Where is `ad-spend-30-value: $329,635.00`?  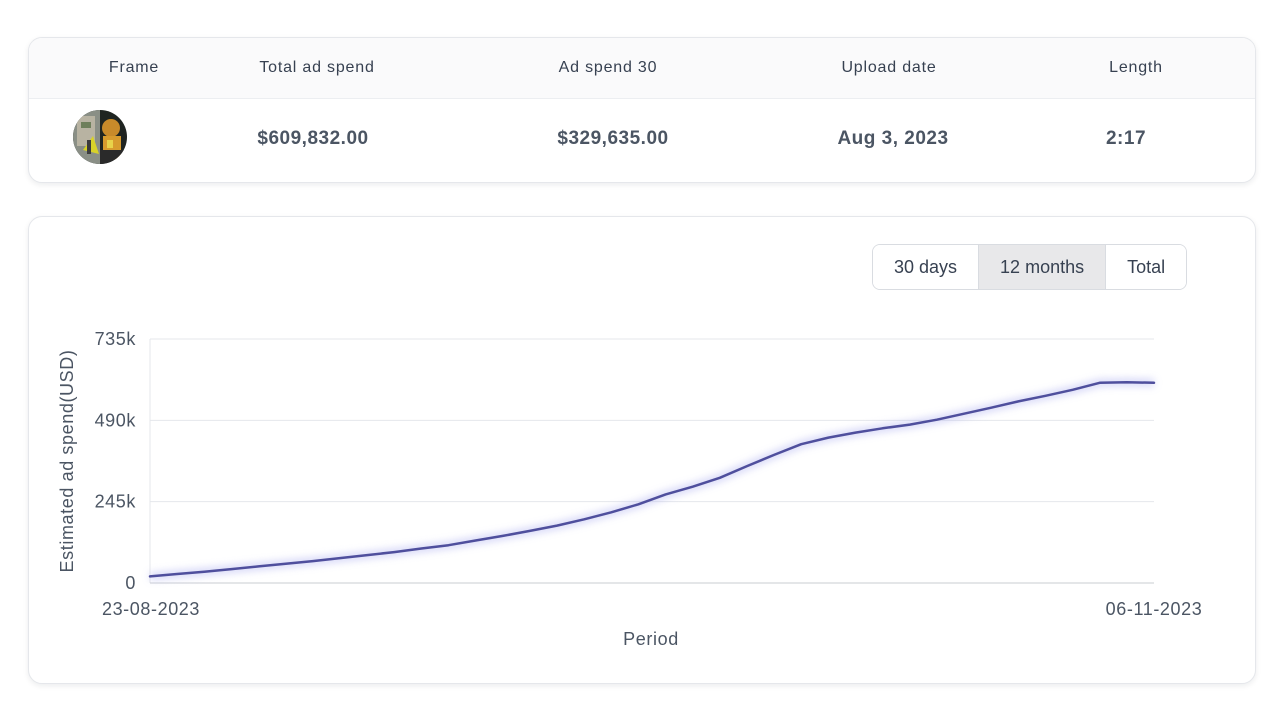 ad-spend-30-value: $329,635.00 is located at coordinates (613, 138).